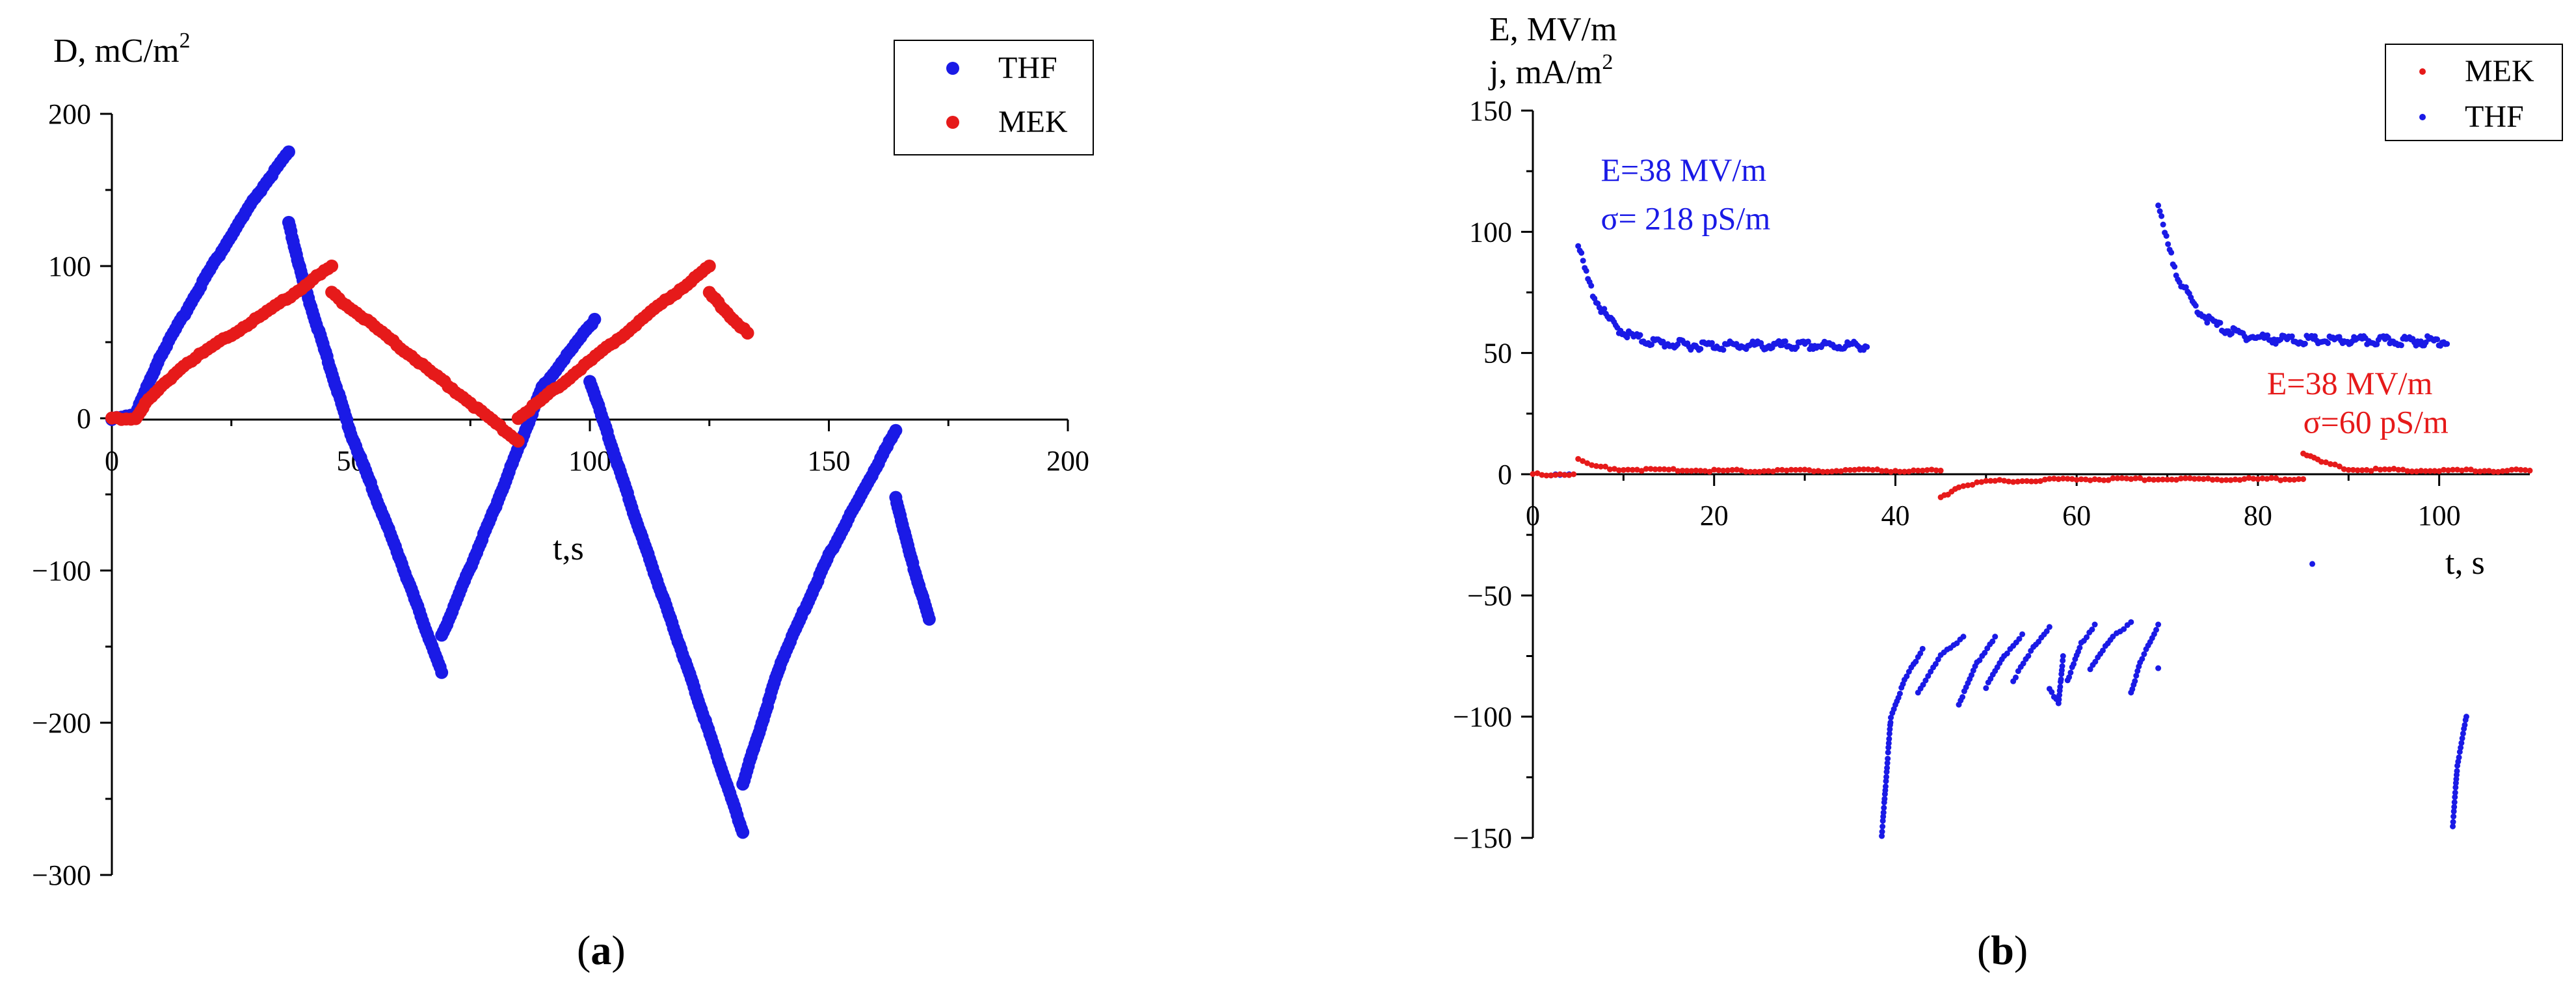 The image size is (2576, 994). Describe the element at coordinates (1895, 515) in the screenshot. I see `b-x-tick-label: 40` at that location.